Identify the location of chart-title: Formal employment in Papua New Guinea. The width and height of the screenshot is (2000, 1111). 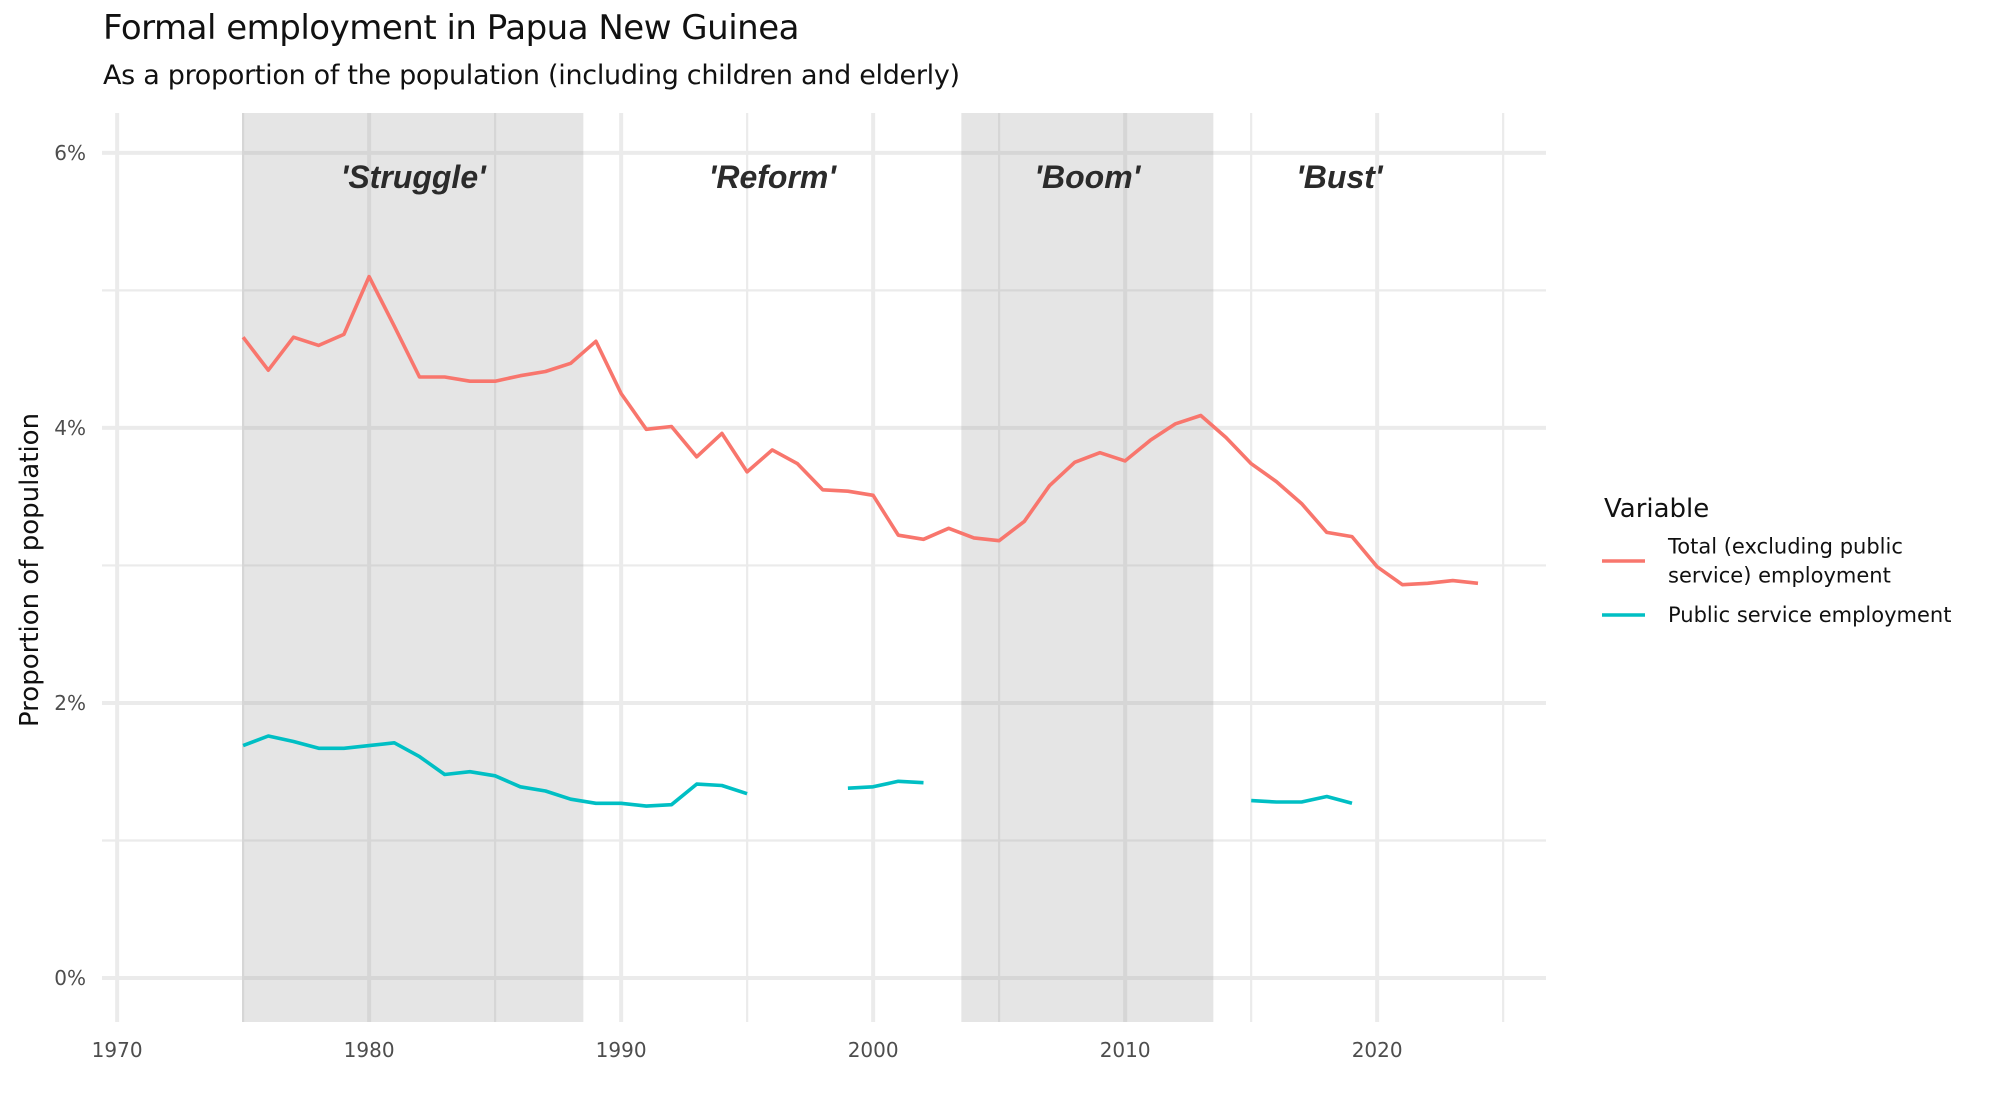
(451, 28).